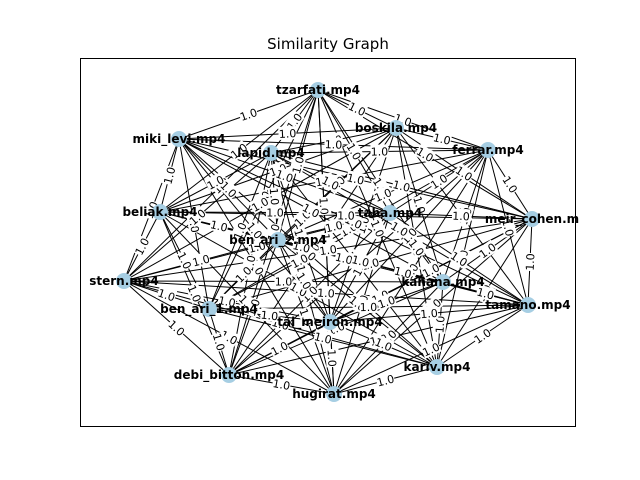 This screenshot has width=640, height=480. I want to click on node-label-tamano: tamano.mp4, so click(527, 305).